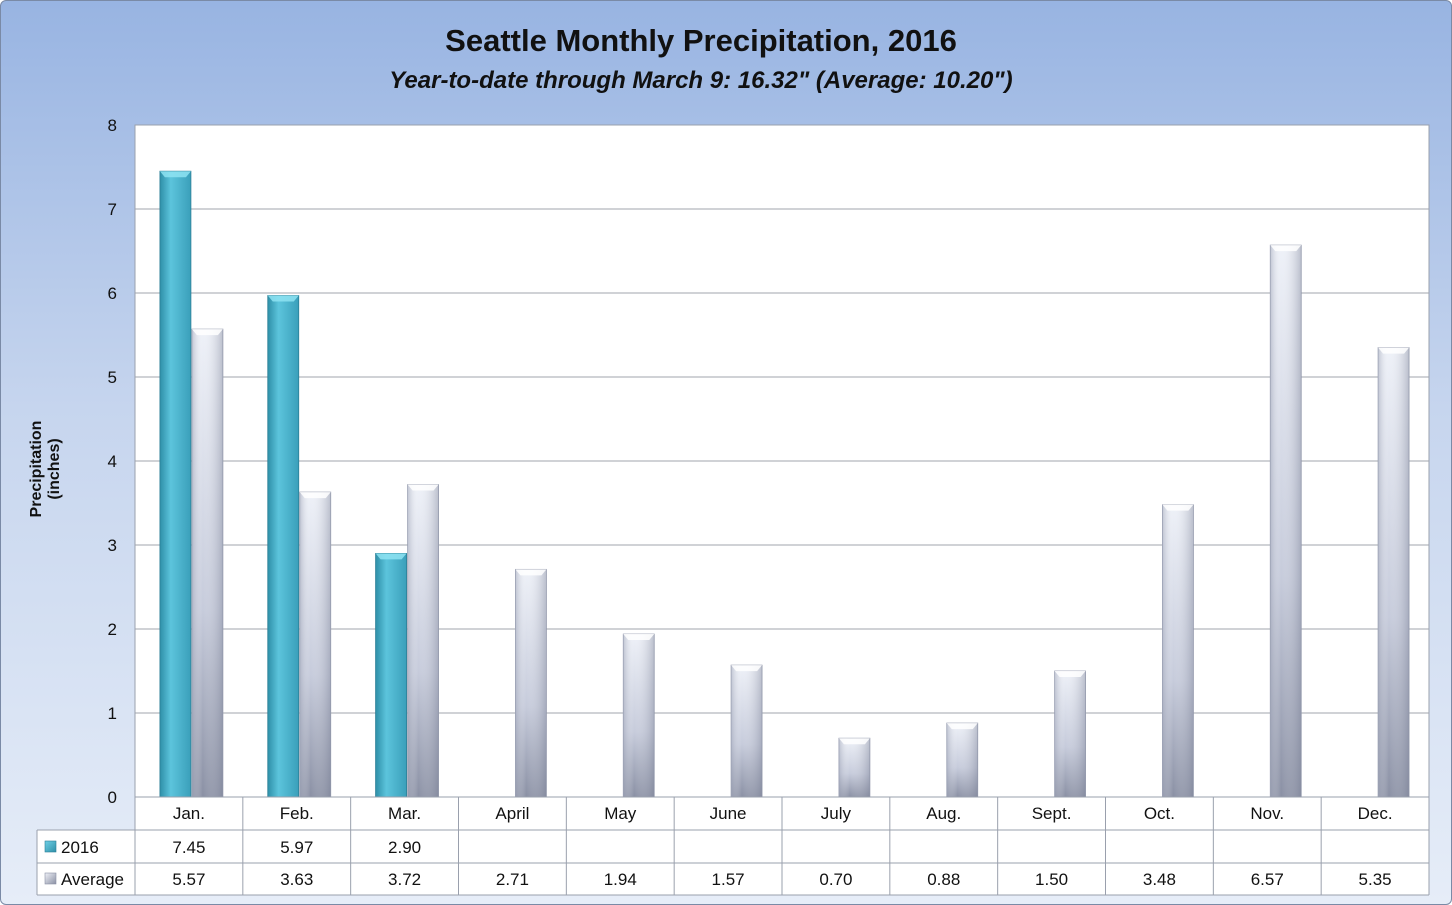 The height and width of the screenshot is (905, 1452). Describe the element at coordinates (943, 879) in the screenshot. I see `data-label: 0.88` at that location.